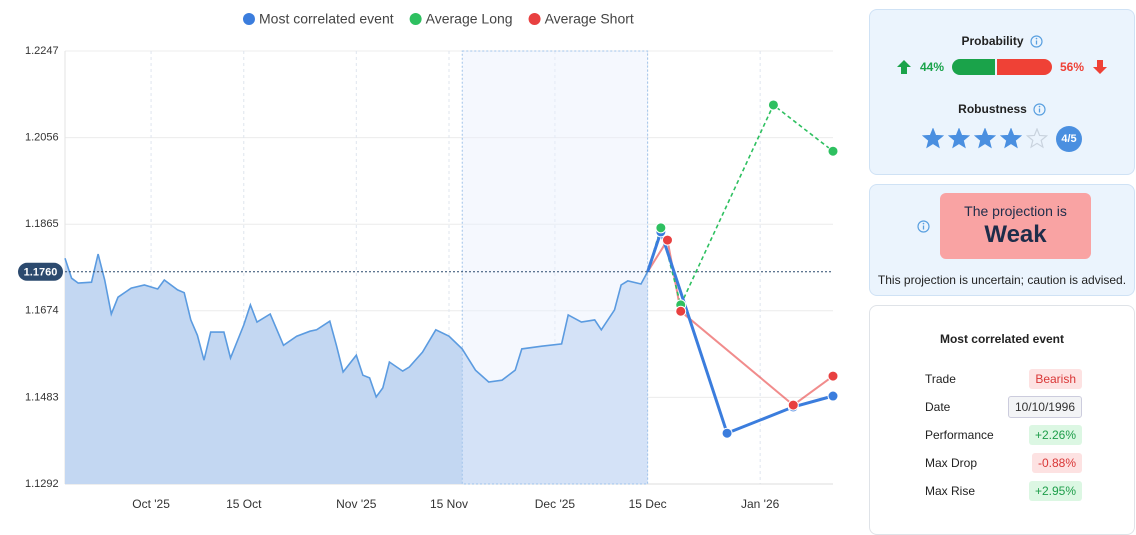 This screenshot has height=535, width=1136. What do you see at coordinates (326, 19) in the screenshot?
I see `legend-label: Most correlated event` at bounding box center [326, 19].